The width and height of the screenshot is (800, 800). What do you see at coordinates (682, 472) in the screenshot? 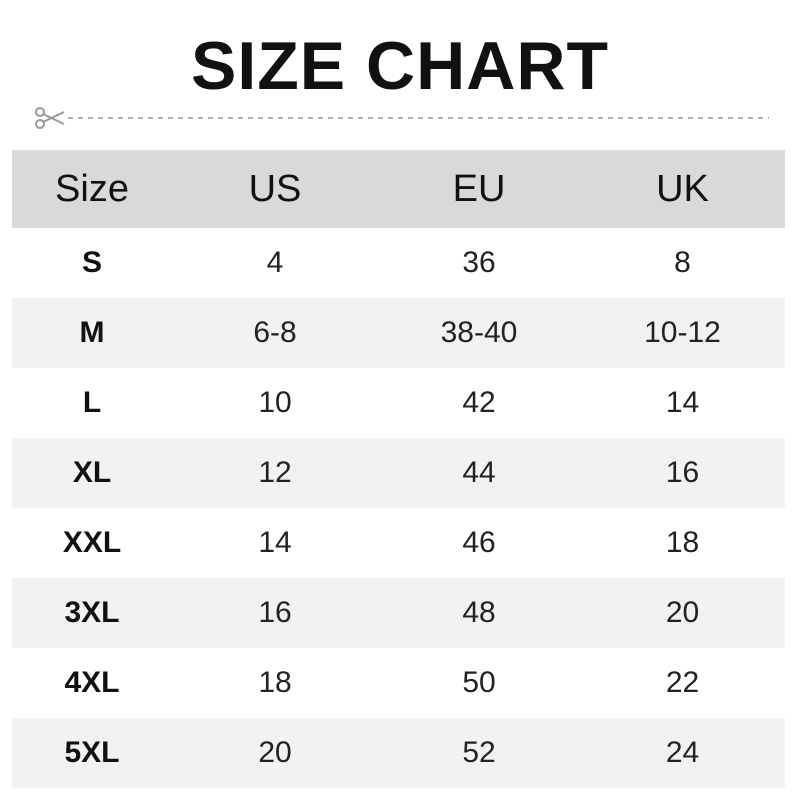
I see `cell-uk: 16` at bounding box center [682, 472].